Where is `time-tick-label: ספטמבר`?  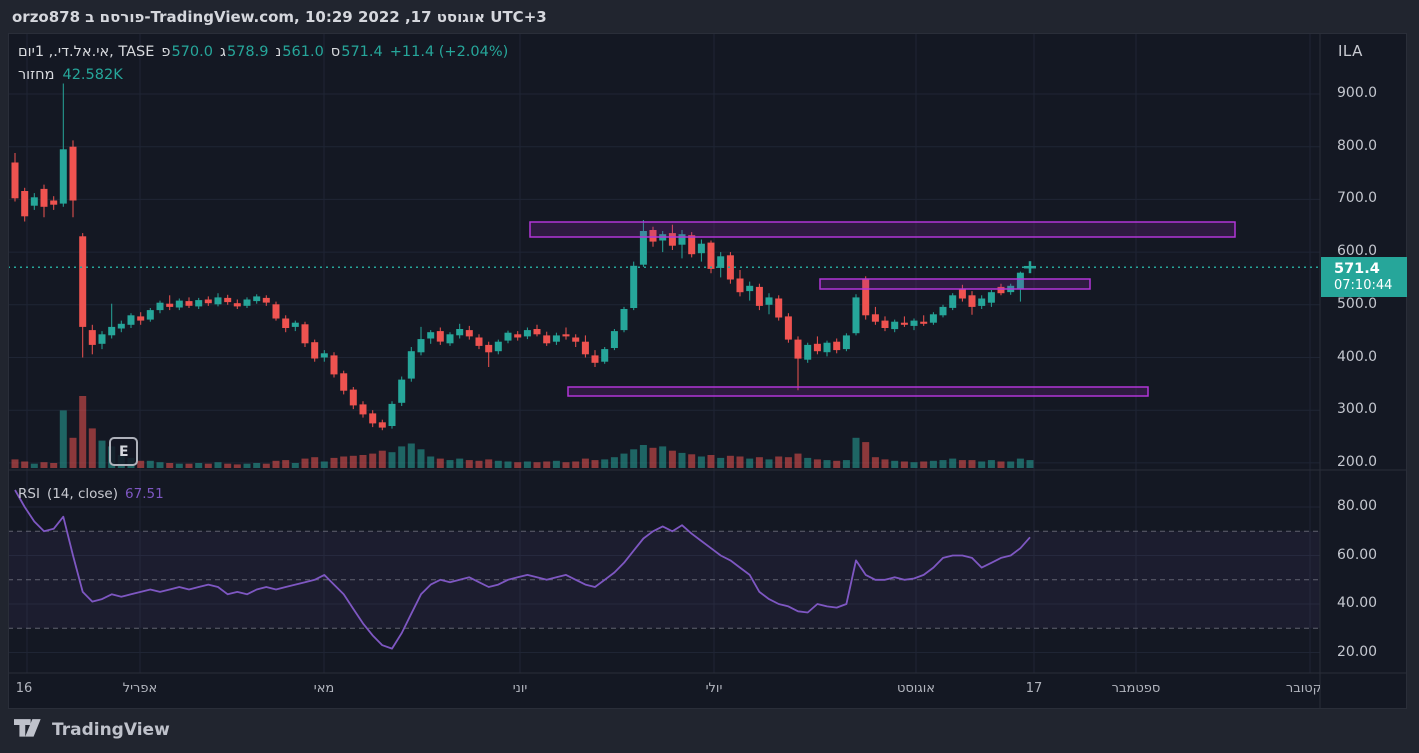
time-tick-label: ספטמבר is located at coordinates (1136, 688).